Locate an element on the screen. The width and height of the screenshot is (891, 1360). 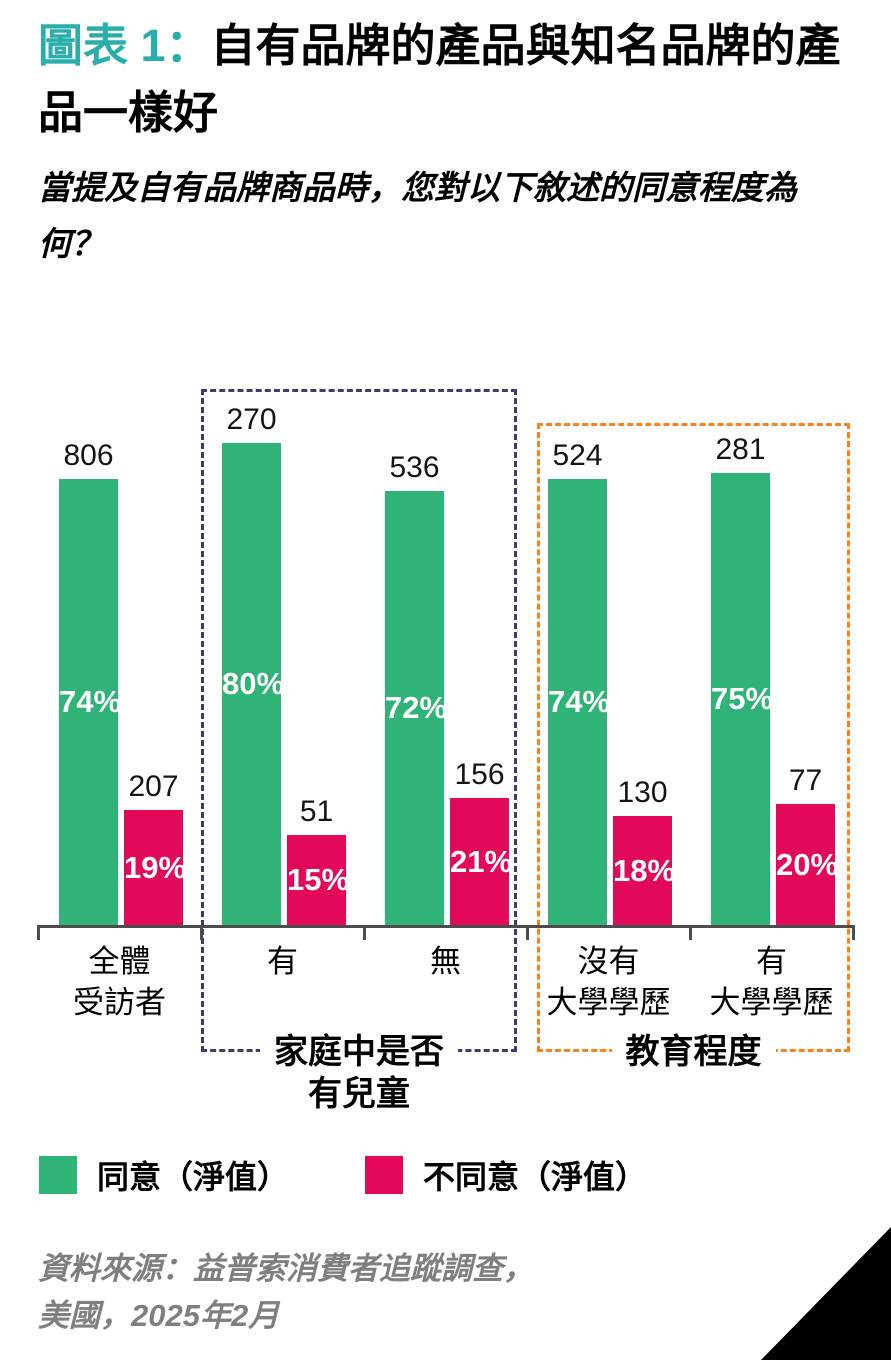
legend-item-agree: 同意（淨值） is located at coordinates (164, 1175).